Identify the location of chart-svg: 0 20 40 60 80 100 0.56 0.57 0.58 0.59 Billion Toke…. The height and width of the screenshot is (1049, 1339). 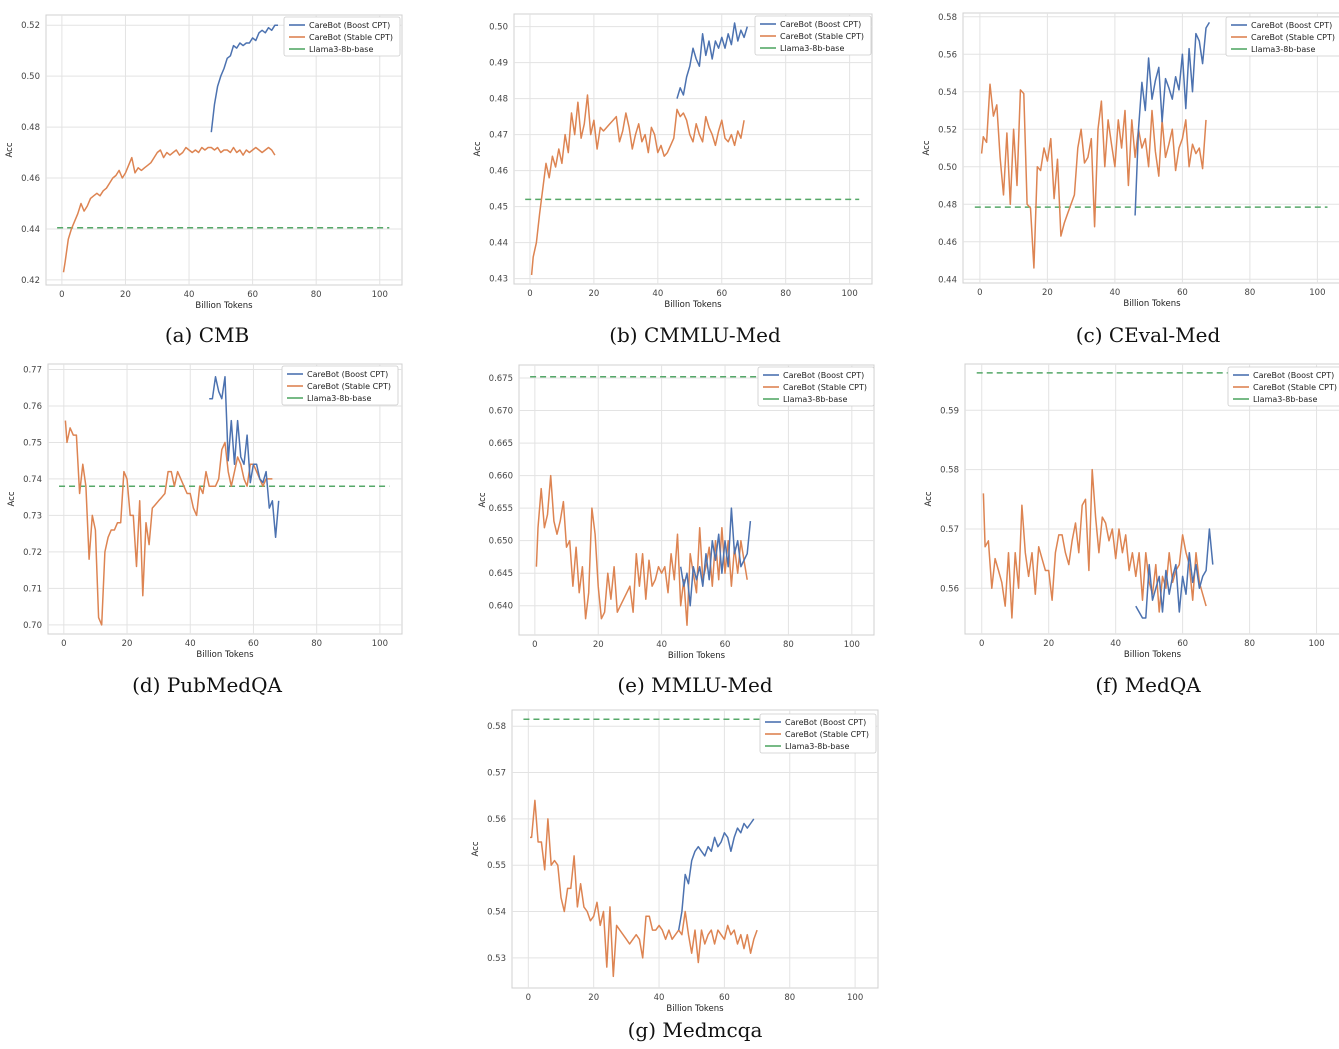
(1131, 511).